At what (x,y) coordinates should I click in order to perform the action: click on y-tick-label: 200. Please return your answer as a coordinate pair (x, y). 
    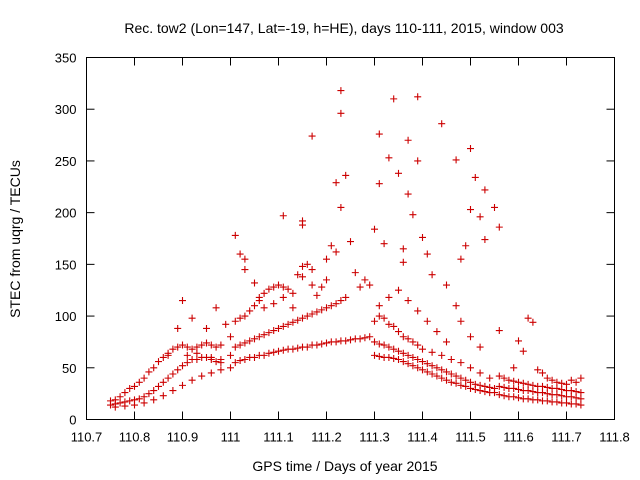
    Looking at the image, I should click on (66, 213).